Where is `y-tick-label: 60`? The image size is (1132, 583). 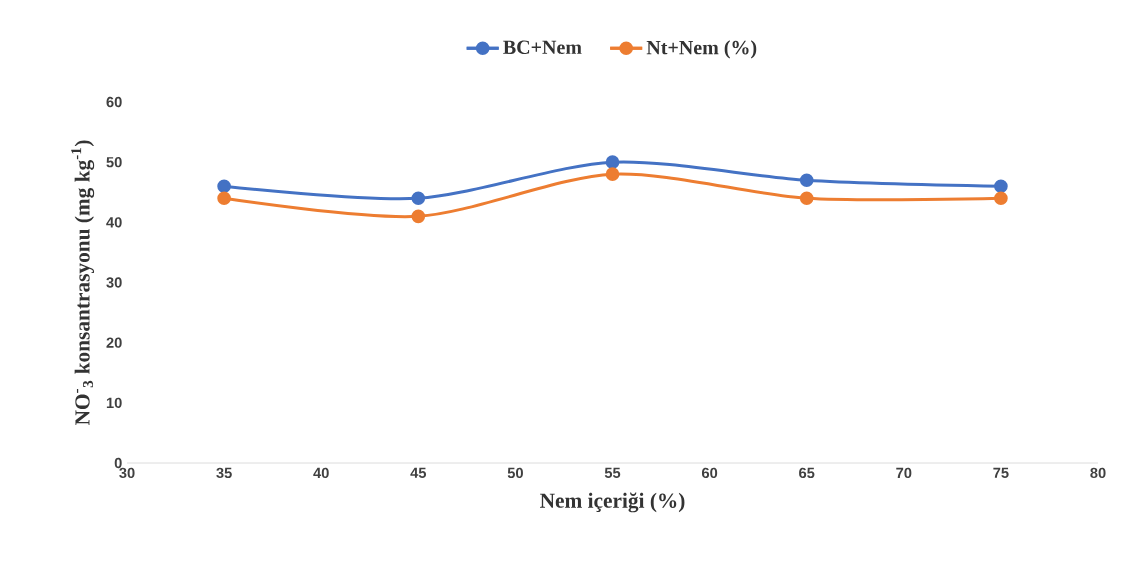 y-tick-label: 60 is located at coordinates (114, 102).